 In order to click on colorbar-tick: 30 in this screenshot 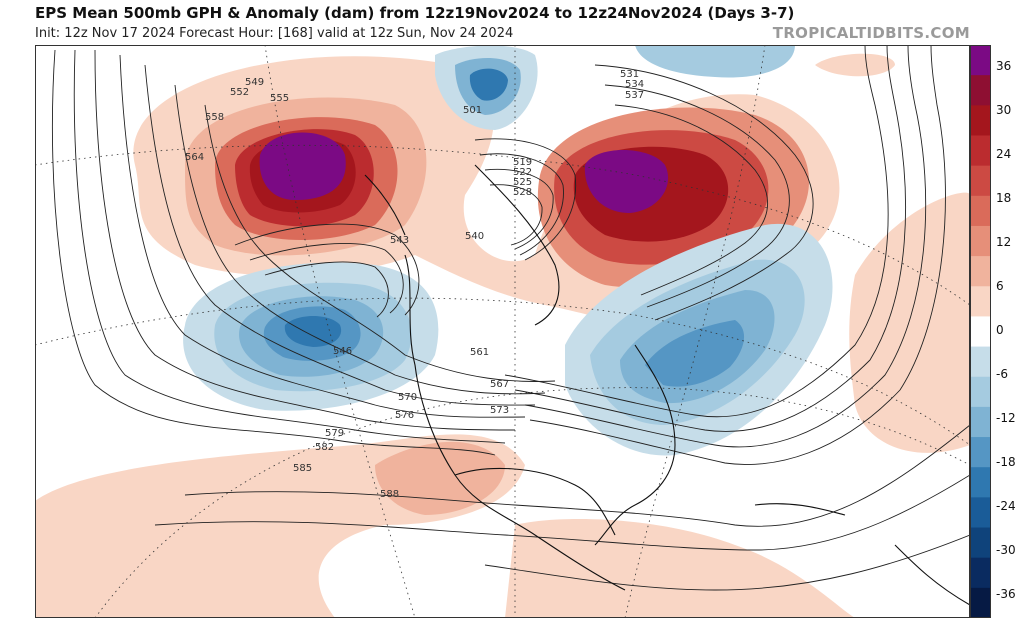, I will do `click(1003, 110)`.